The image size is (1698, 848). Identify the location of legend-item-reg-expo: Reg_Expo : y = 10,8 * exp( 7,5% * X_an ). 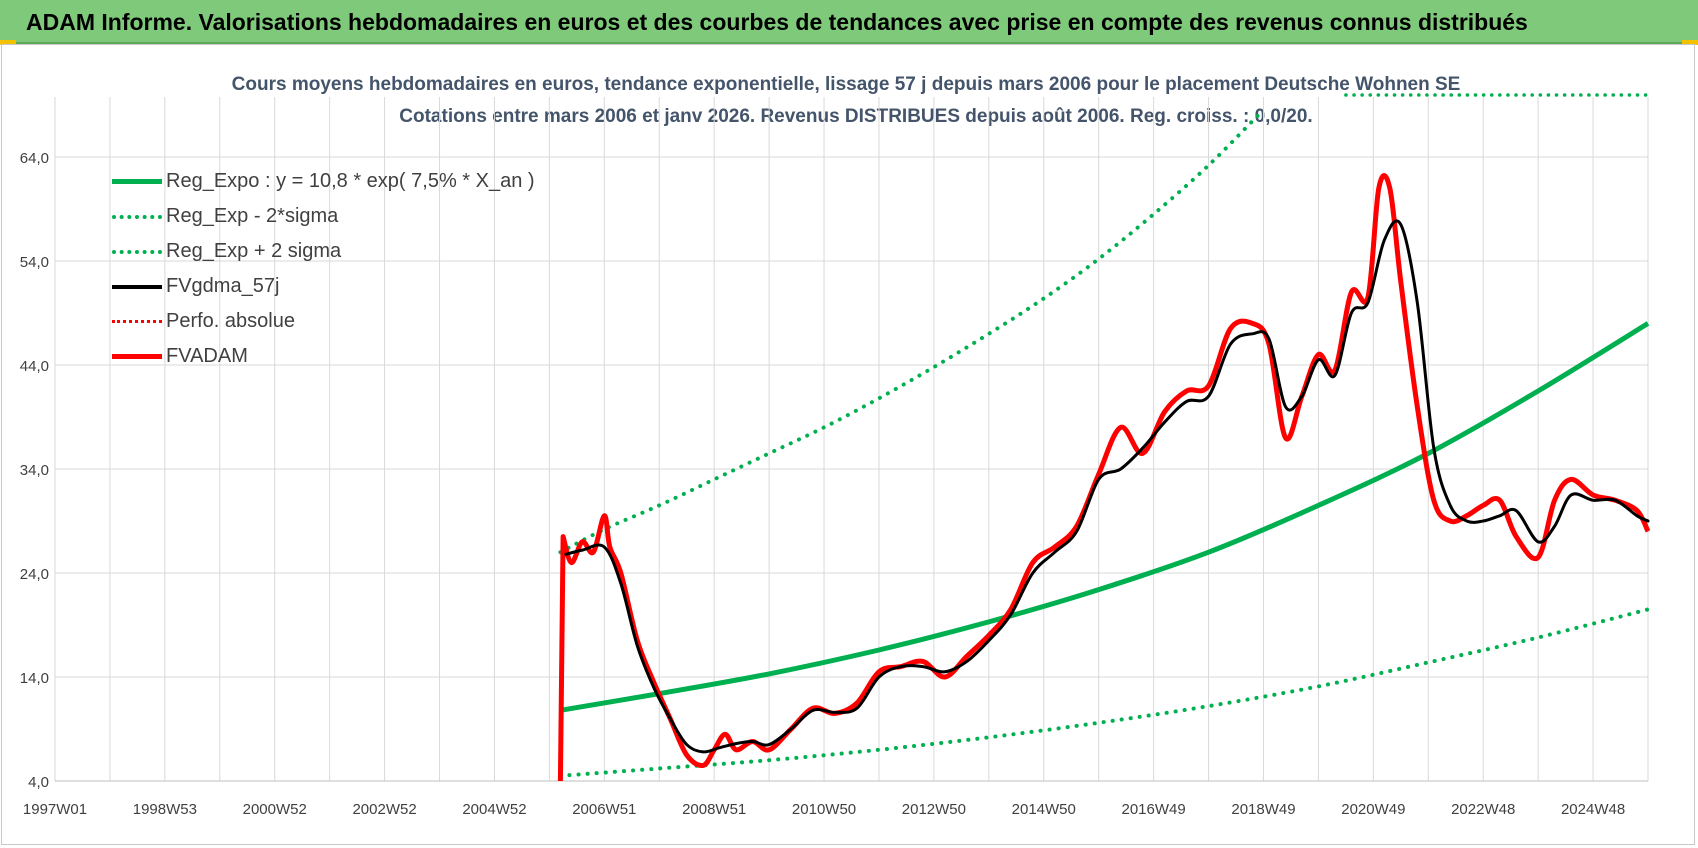
(323, 181).